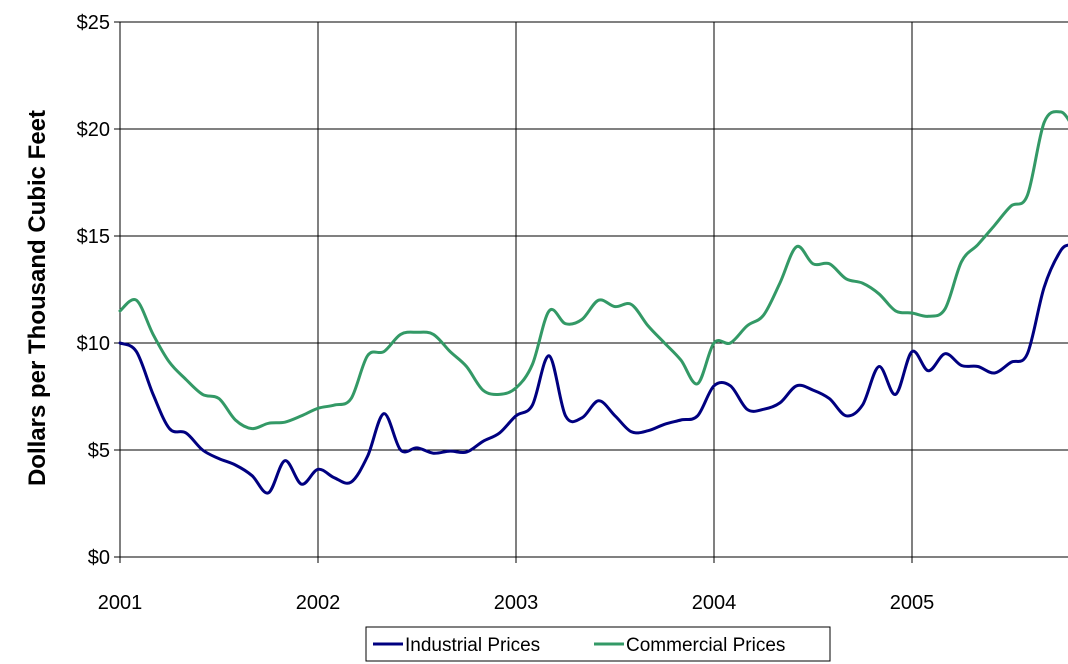 This screenshot has height=664, width=1068. What do you see at coordinates (318, 603) in the screenshot?
I see `x-tick-label: 2002` at bounding box center [318, 603].